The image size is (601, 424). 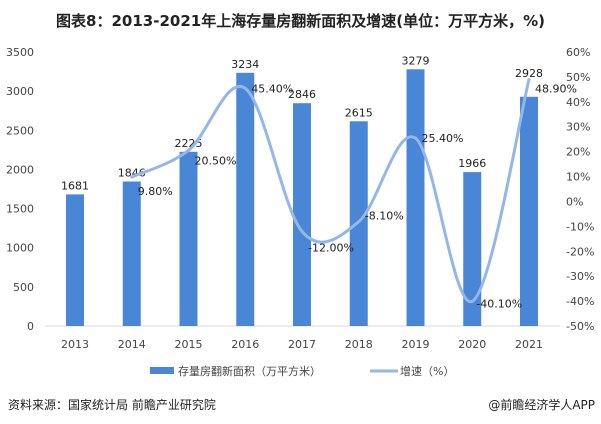 I want to click on bar-data-label: 3234, so click(x=245, y=64).